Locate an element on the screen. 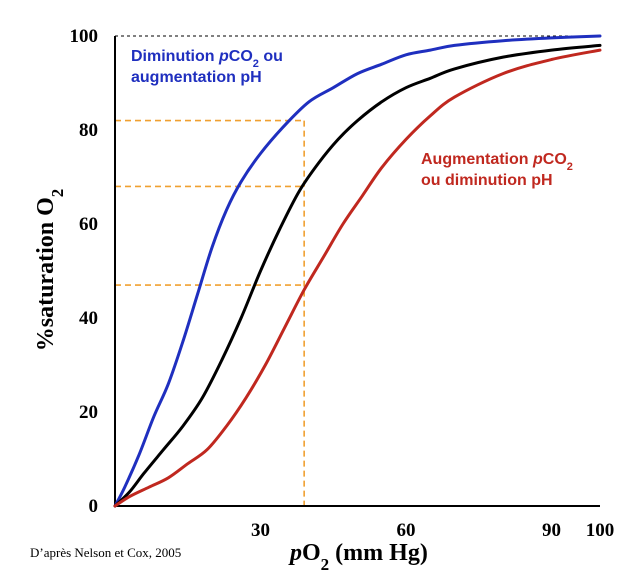 This screenshot has height=572, width=621. y-tick-label-40: 40 is located at coordinates (88, 318).